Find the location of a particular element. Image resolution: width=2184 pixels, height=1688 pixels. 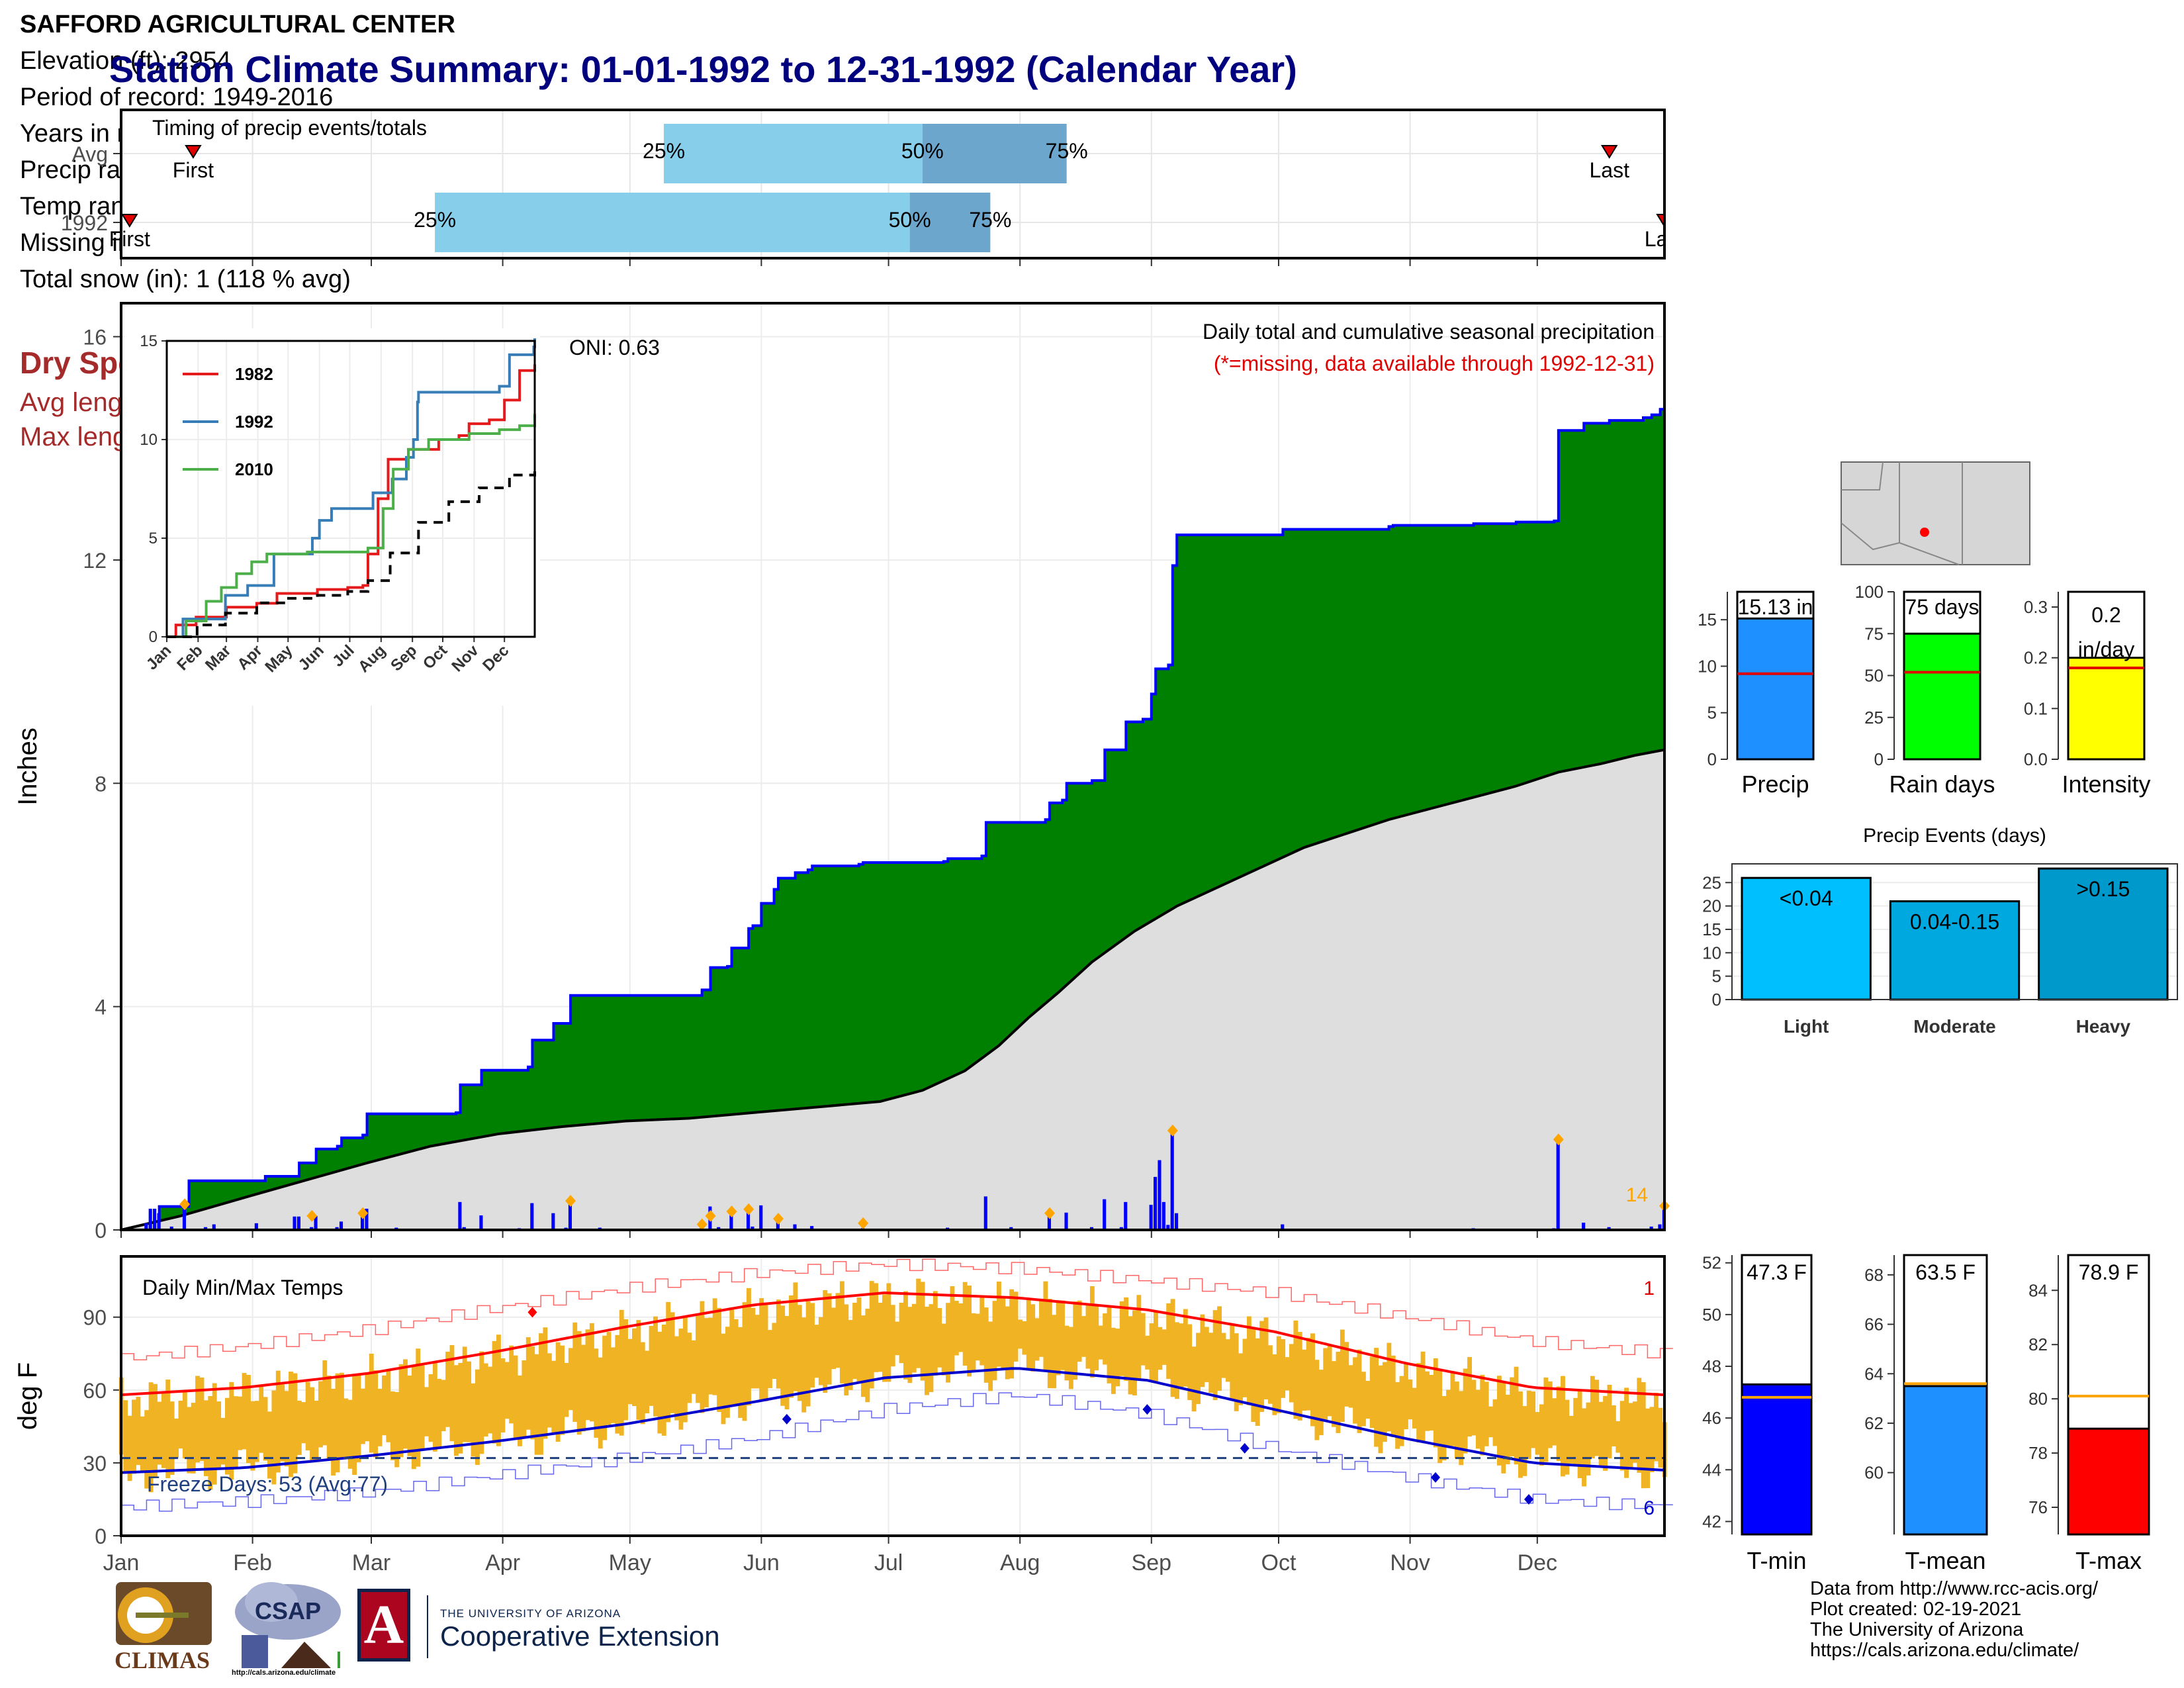

record-low-marker is located at coordinates (1147, 1409).